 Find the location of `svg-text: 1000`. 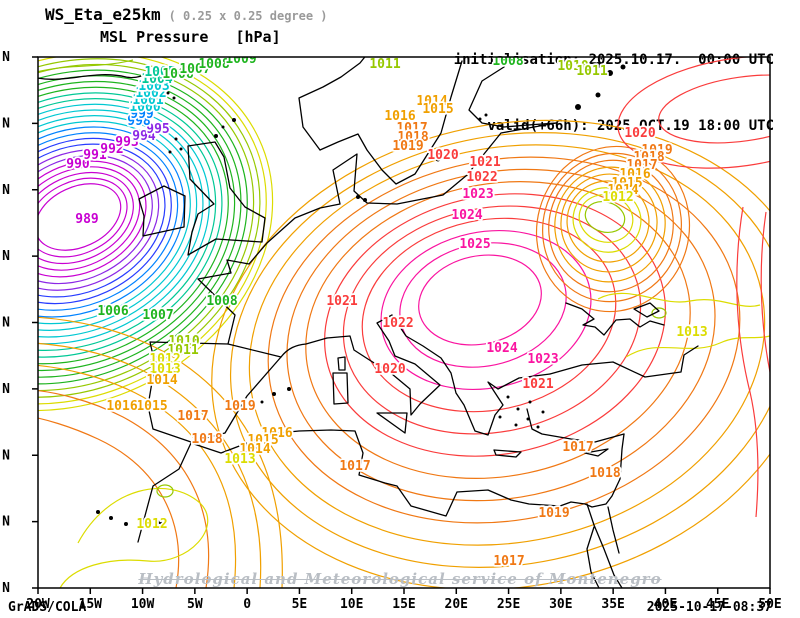

svg-text: 1000 is located at coordinates (144, 107).